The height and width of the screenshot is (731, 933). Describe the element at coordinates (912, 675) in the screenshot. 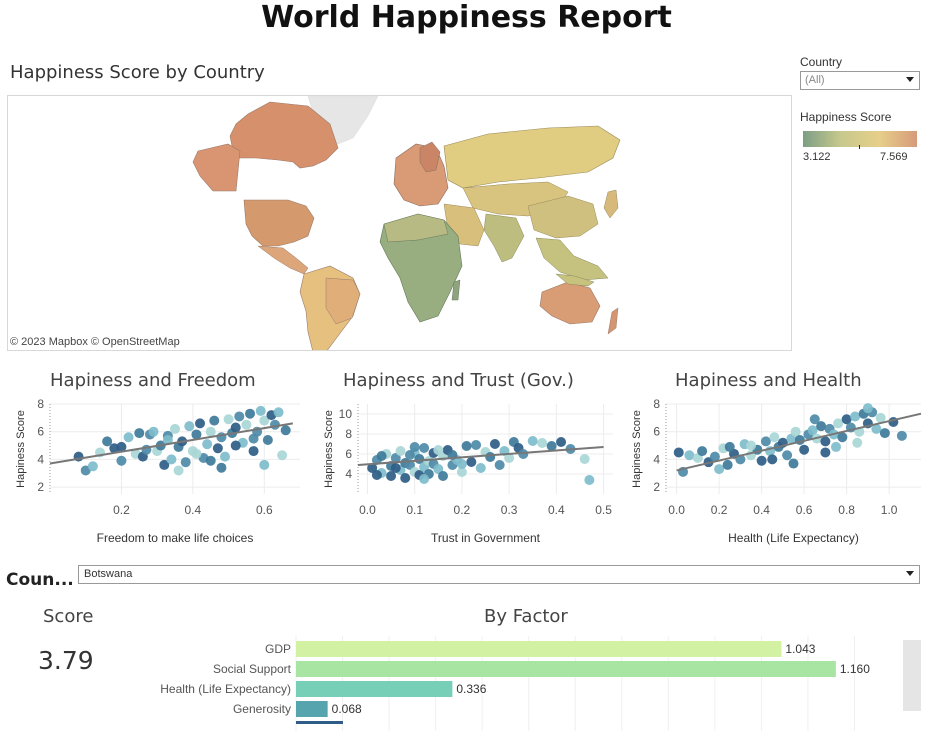

I see `factor-scrollbar` at that location.